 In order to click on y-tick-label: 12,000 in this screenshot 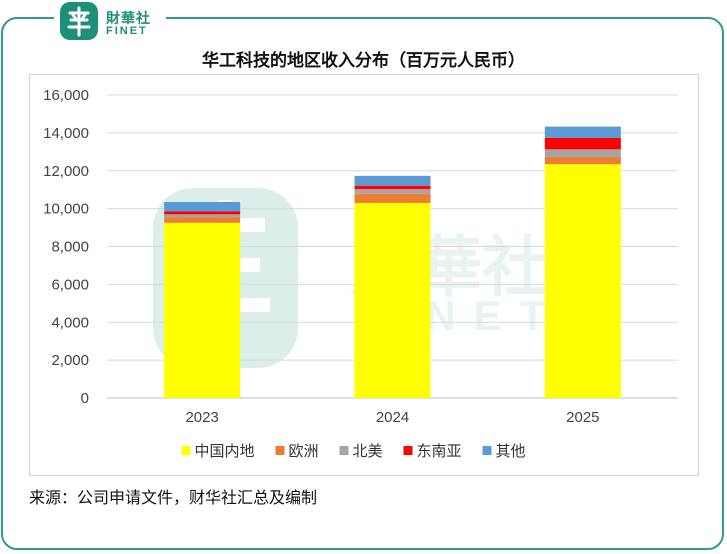, I will do `click(66, 171)`.